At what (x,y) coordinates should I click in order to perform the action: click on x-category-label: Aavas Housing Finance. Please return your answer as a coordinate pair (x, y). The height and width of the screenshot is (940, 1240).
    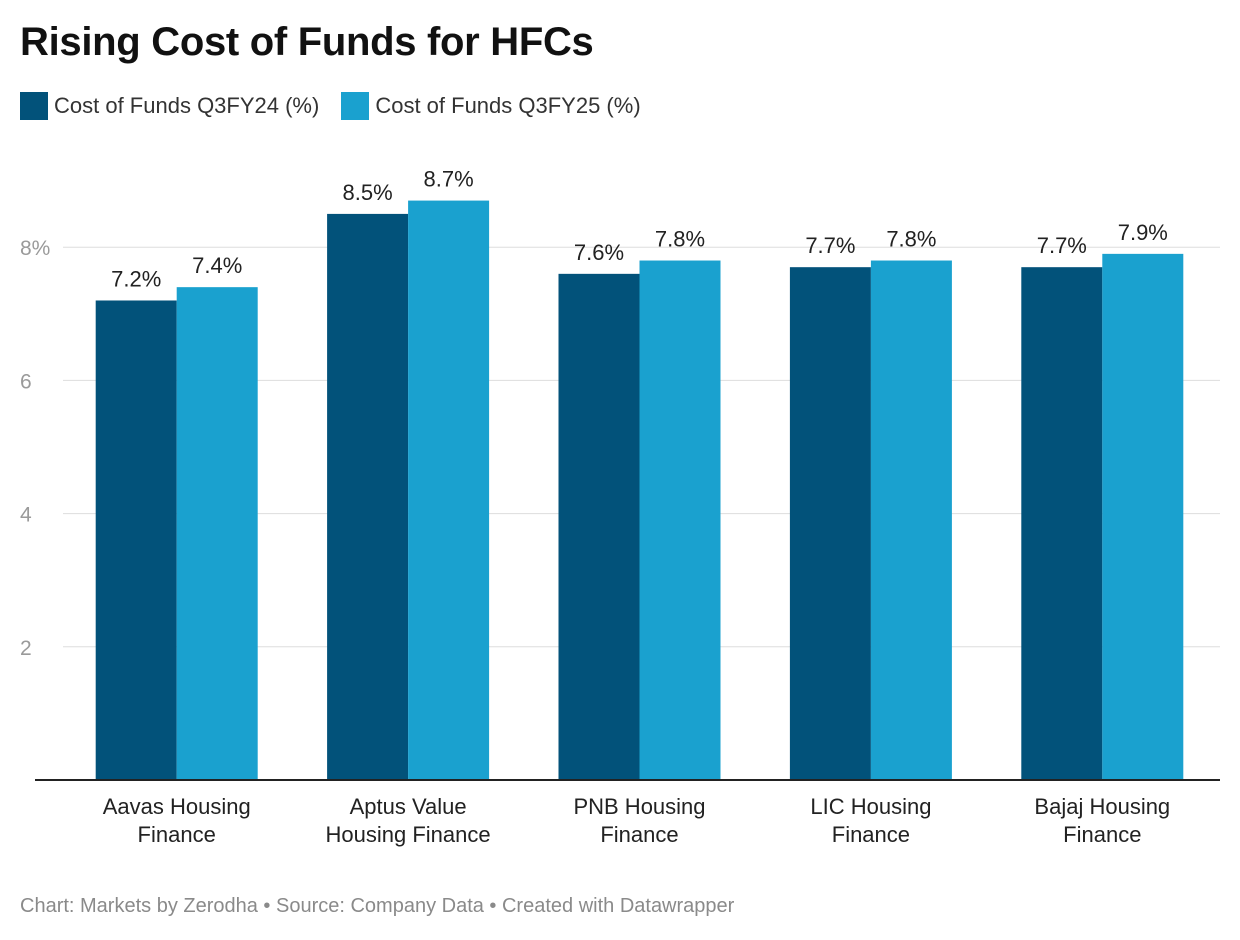
    Looking at the image, I should click on (177, 820).